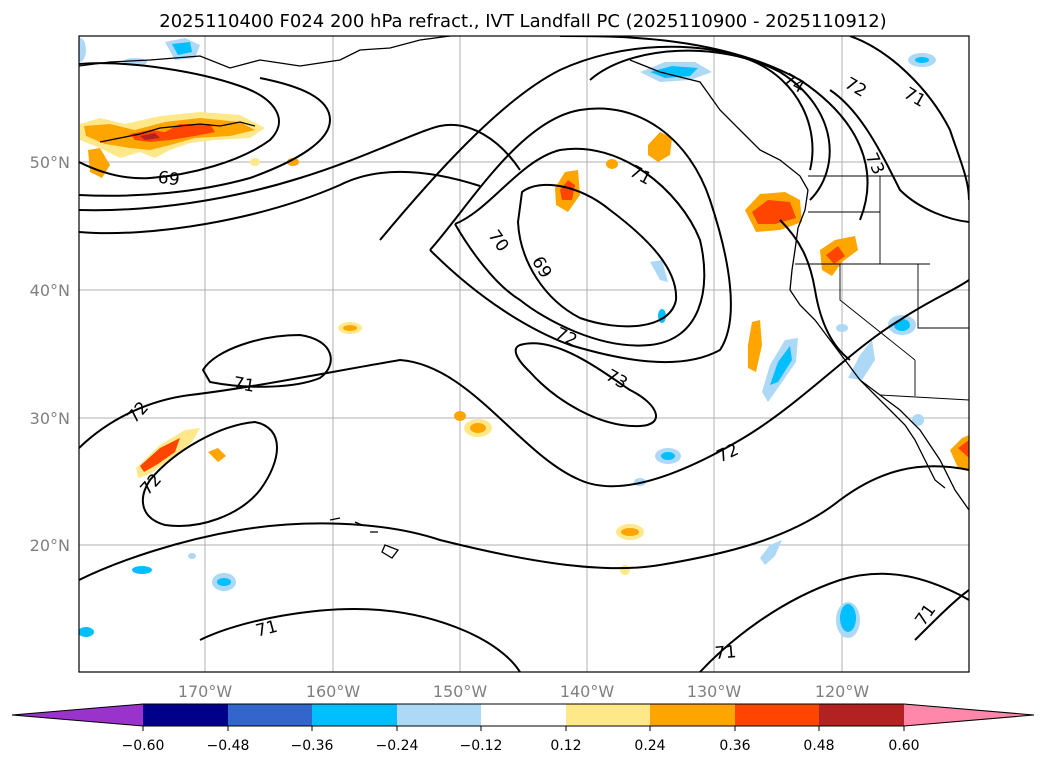  Describe the element at coordinates (842, 691) in the screenshot. I see `lon-label: 120°W` at that location.